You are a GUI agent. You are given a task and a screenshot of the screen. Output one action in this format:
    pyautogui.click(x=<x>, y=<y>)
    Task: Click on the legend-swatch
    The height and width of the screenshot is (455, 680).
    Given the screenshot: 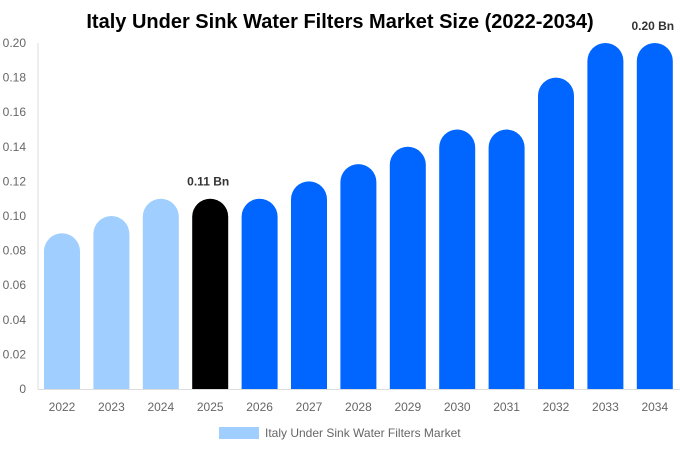 What is the action you would take?
    pyautogui.click(x=239, y=433)
    